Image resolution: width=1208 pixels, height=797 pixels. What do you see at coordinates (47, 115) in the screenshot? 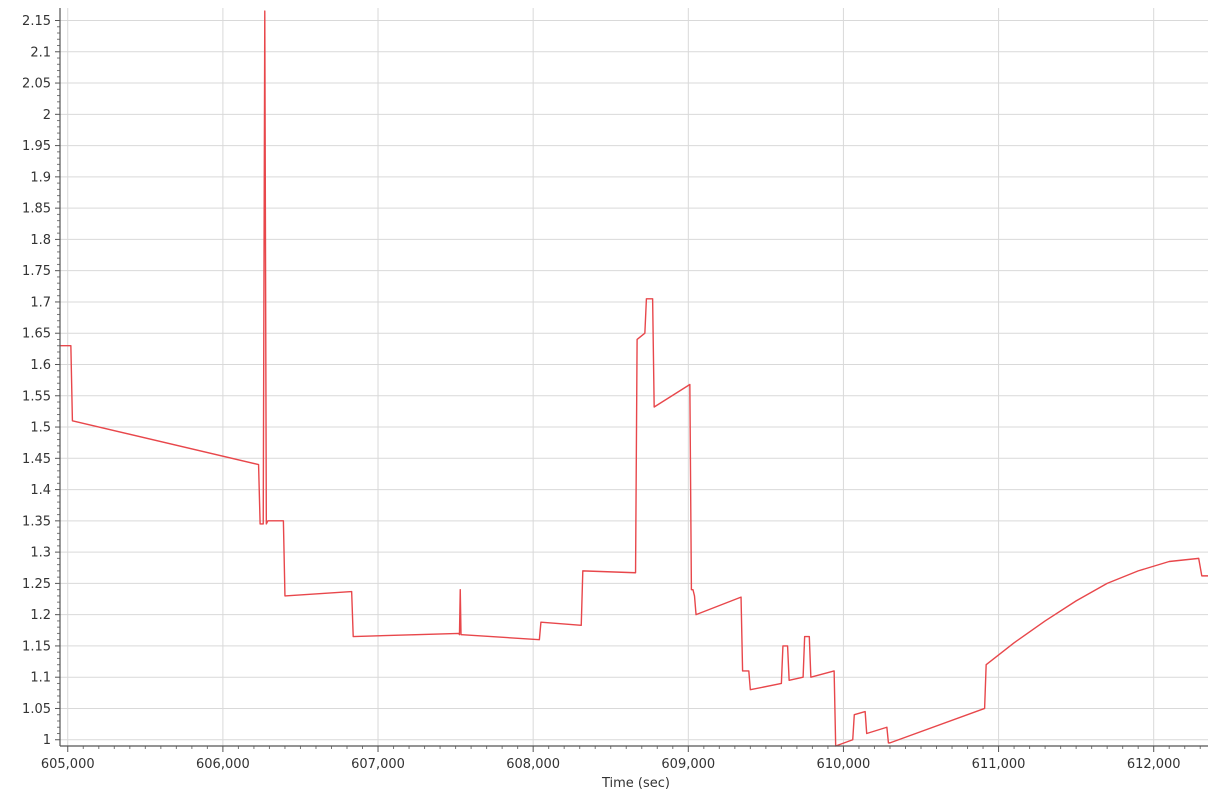
I see `y-tick-label: 2` at bounding box center [47, 115].